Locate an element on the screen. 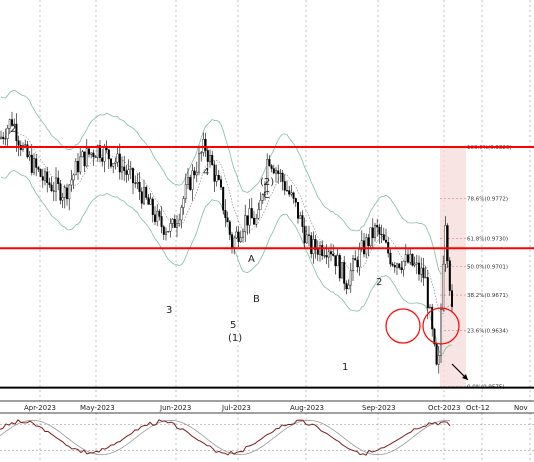 This screenshot has width=534, height=462. oscillator-panel is located at coordinates (267, 437).